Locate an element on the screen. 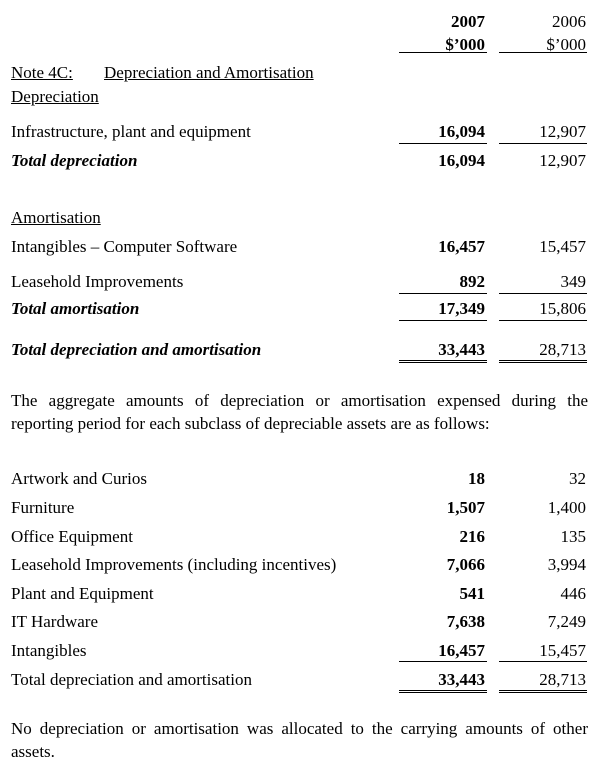  row-label: Office Equipment is located at coordinates (72, 536).